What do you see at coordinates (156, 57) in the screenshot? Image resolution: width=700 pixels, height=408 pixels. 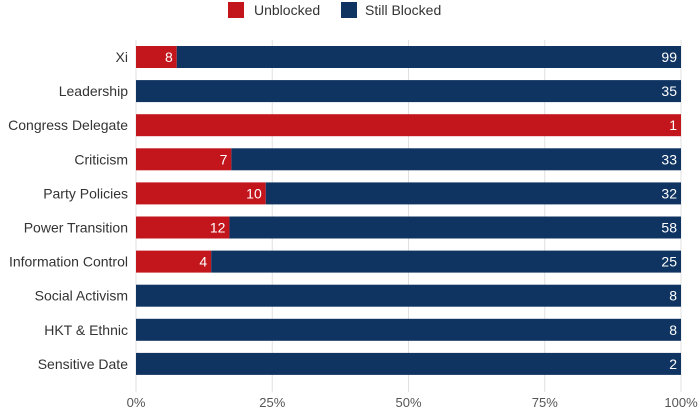 I see `bar-unblocked-xi` at bounding box center [156, 57].